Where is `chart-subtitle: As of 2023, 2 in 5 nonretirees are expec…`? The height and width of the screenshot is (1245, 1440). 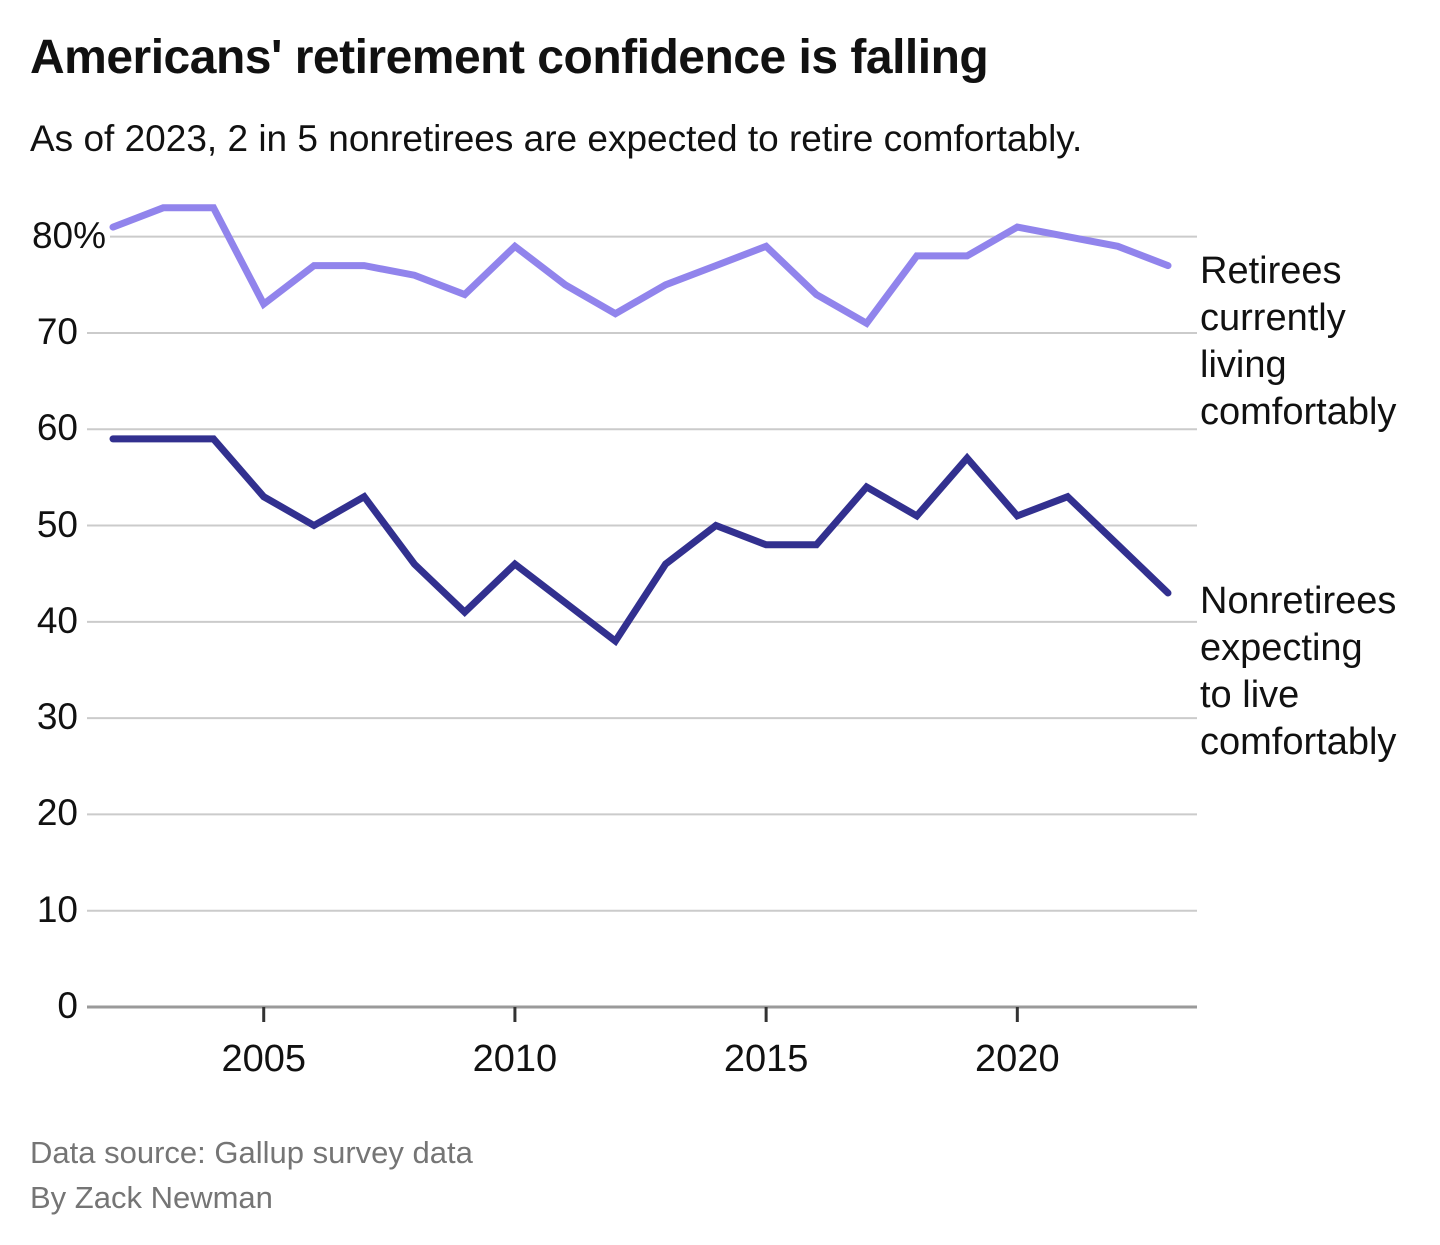 chart-subtitle: As of 2023, 2 in 5 nonretirees are expec… is located at coordinates (556, 138).